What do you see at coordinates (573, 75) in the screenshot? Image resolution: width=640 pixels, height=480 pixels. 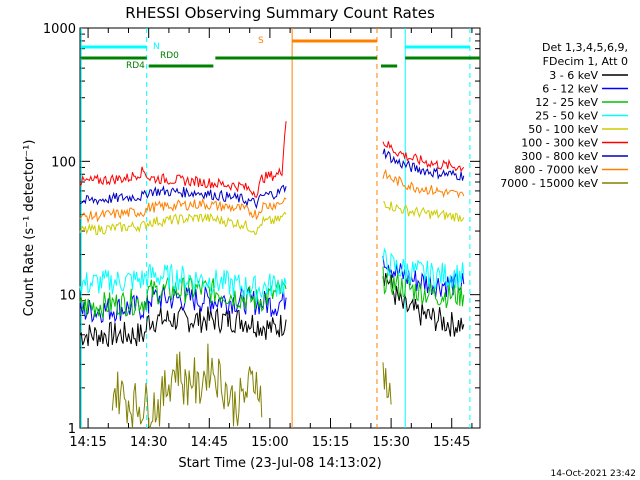 I see `legend-label: 3 - 6 keV` at bounding box center [573, 75].